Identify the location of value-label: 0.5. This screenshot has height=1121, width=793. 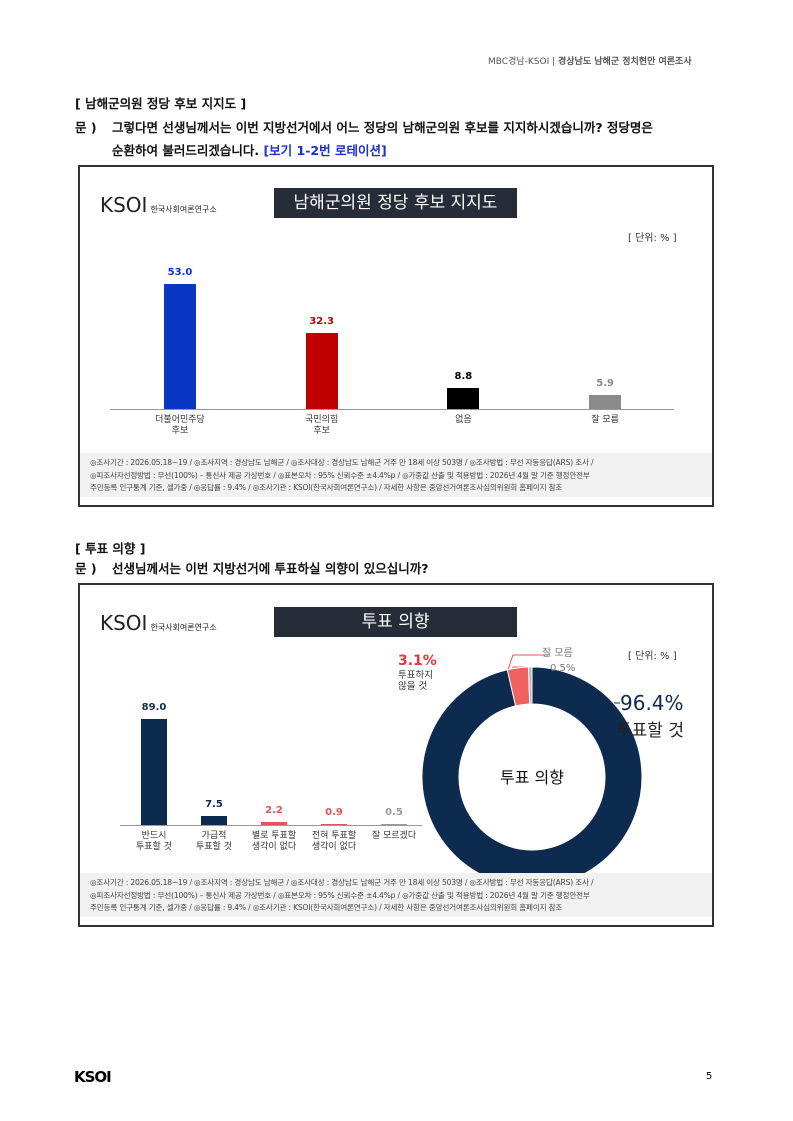
(394, 813).